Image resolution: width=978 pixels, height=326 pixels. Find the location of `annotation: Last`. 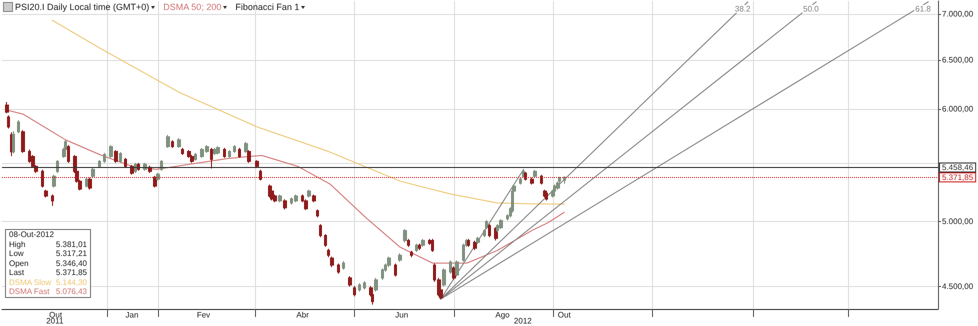

annotation: Last is located at coordinates (16, 273).